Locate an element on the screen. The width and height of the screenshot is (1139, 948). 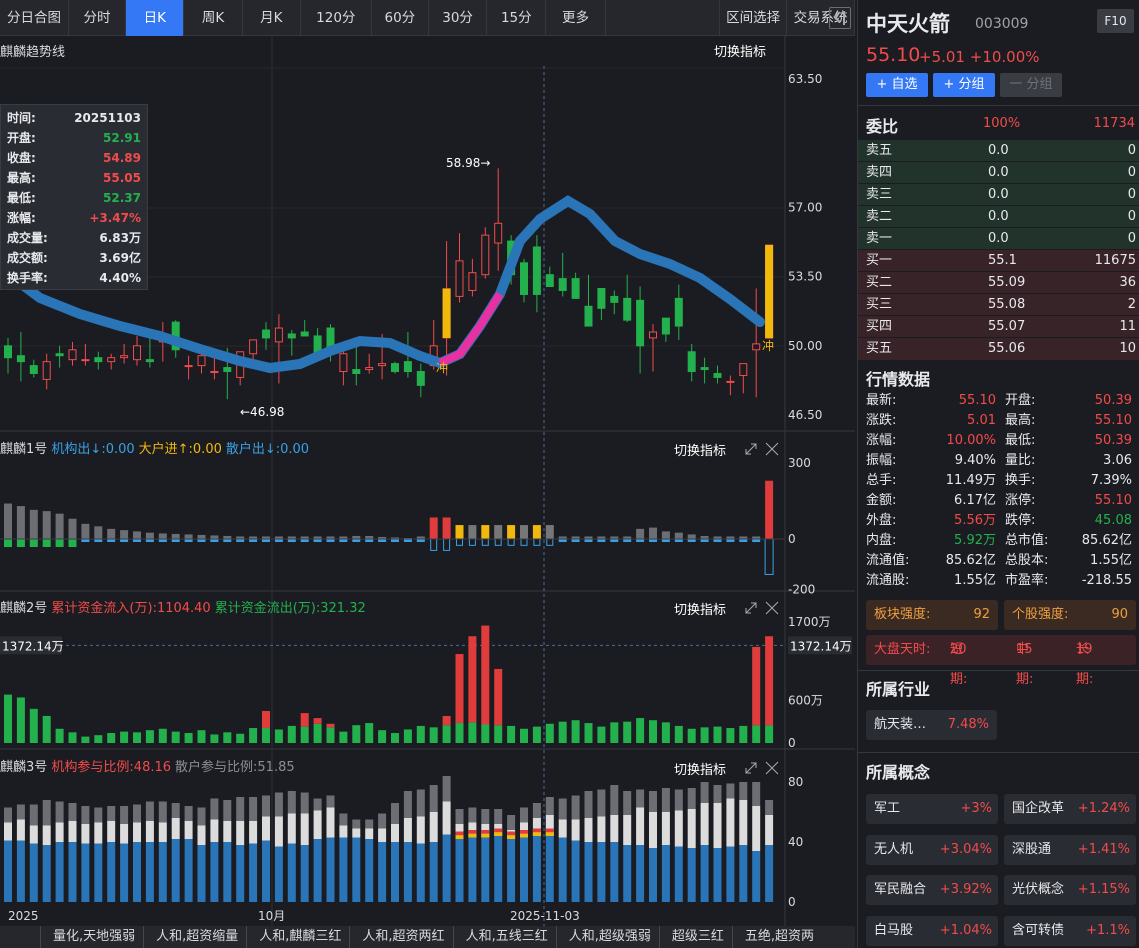
tab-120min: 120分 is located at coordinates (336, 18).